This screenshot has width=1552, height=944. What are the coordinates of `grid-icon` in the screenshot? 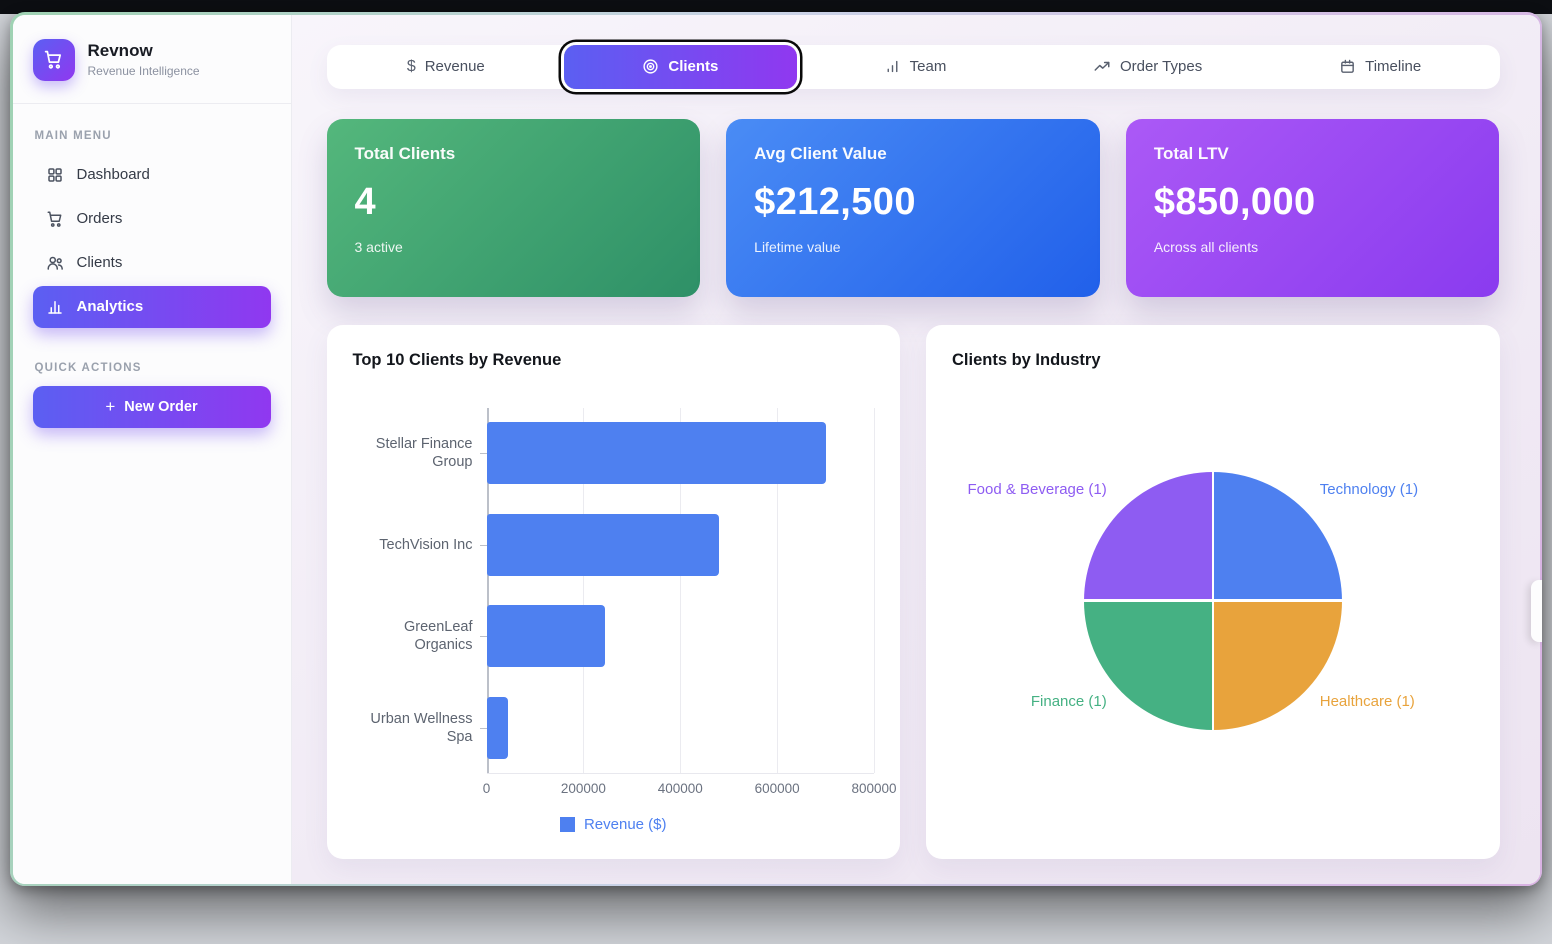 It's located at (55, 175).